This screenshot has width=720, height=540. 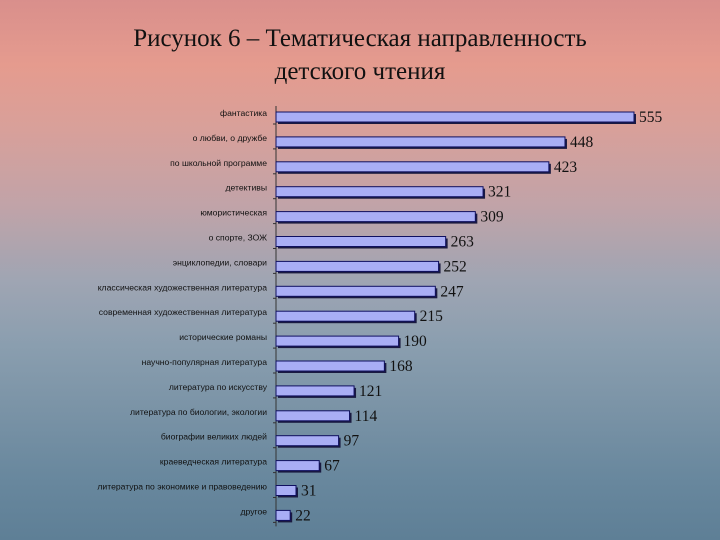 I want to click on value-label: 263, so click(x=463, y=242).